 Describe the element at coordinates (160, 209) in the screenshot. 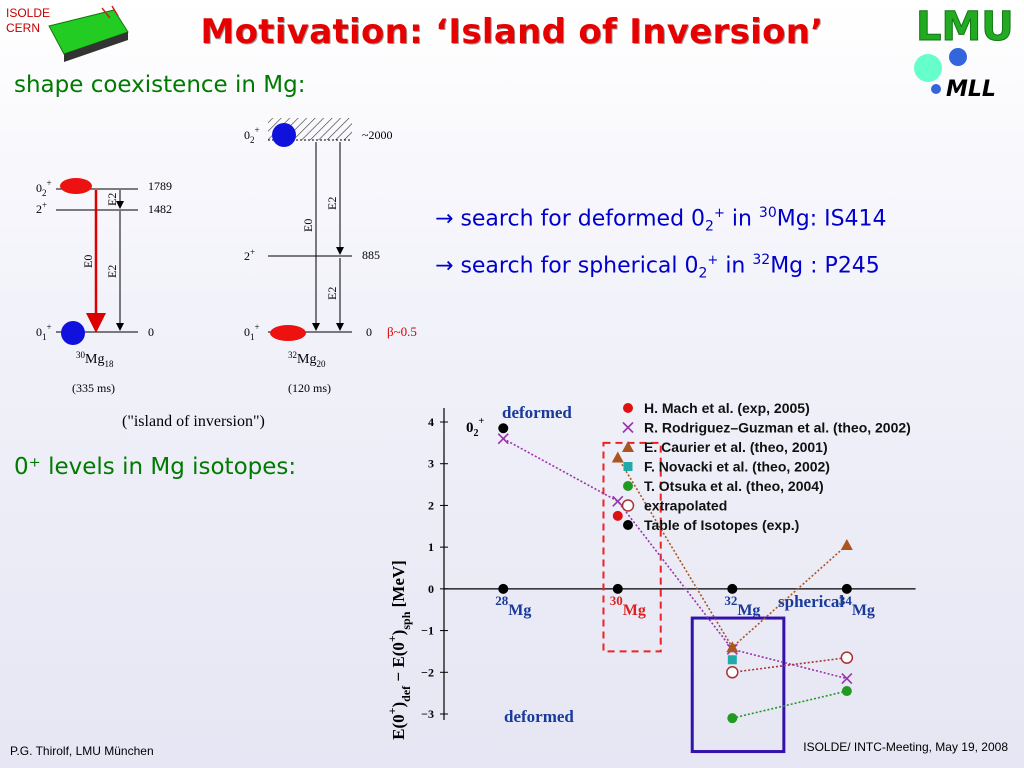

I see `level-energy: 1482` at that location.